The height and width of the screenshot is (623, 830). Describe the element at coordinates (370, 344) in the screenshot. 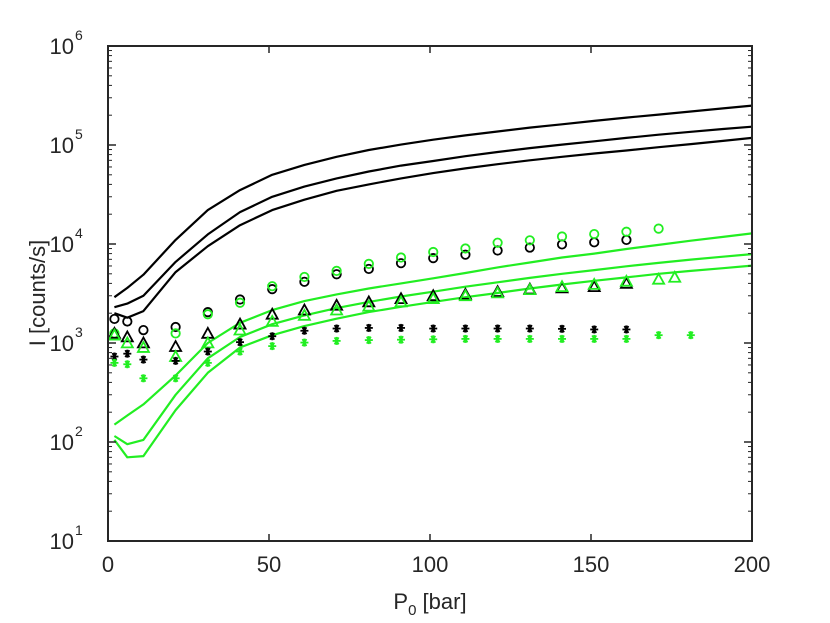

I see `series-black-asterisks` at that location.